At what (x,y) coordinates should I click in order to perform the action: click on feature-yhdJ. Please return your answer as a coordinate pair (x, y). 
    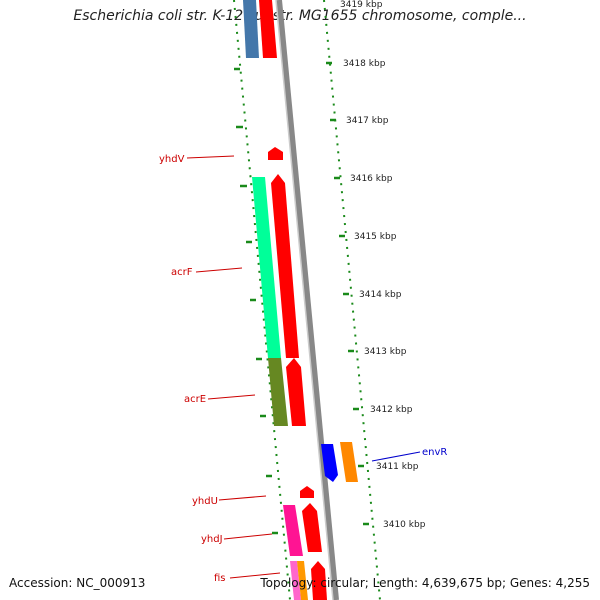
    Looking at the image, I should click on (293, 530).